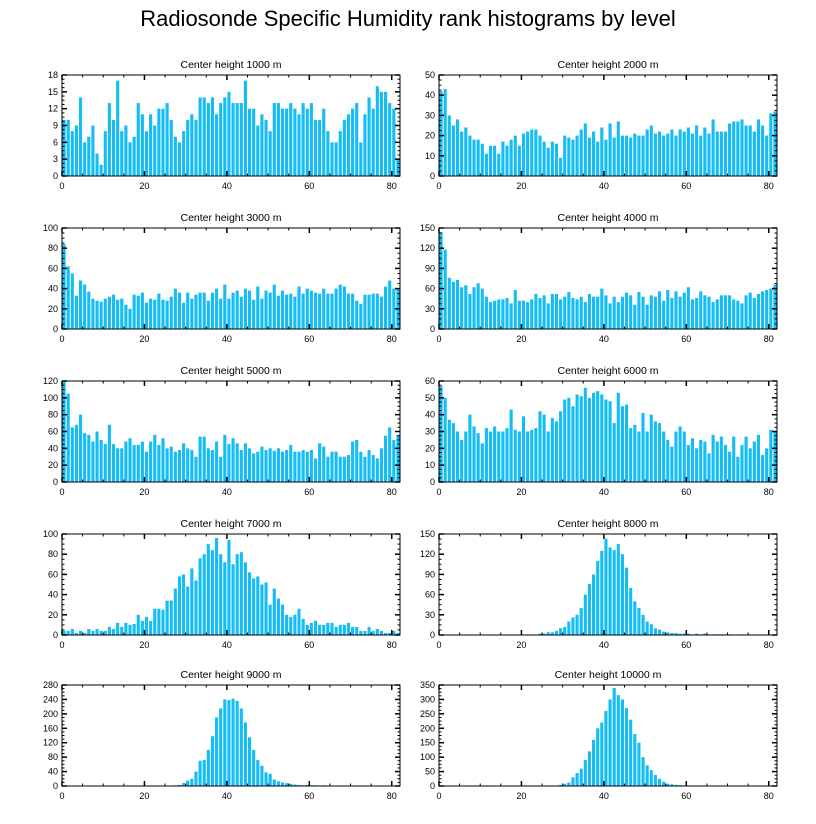  What do you see at coordinates (50, 685) in the screenshot?
I see `y-tick-label: 280` at bounding box center [50, 685].